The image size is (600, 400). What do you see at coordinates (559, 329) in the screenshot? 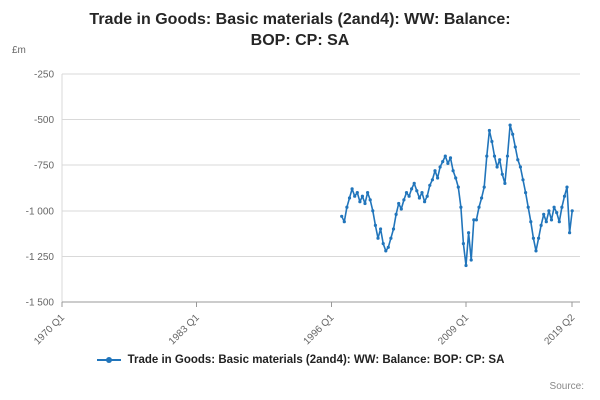
I see `x-axis-tick-label: 2019 Q2` at bounding box center [559, 329].